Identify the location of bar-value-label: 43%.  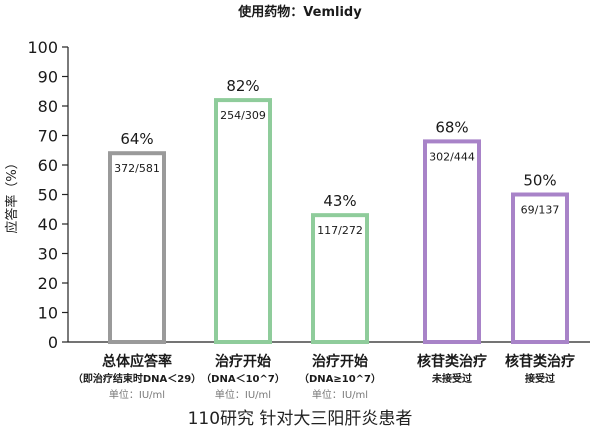
(339, 201).